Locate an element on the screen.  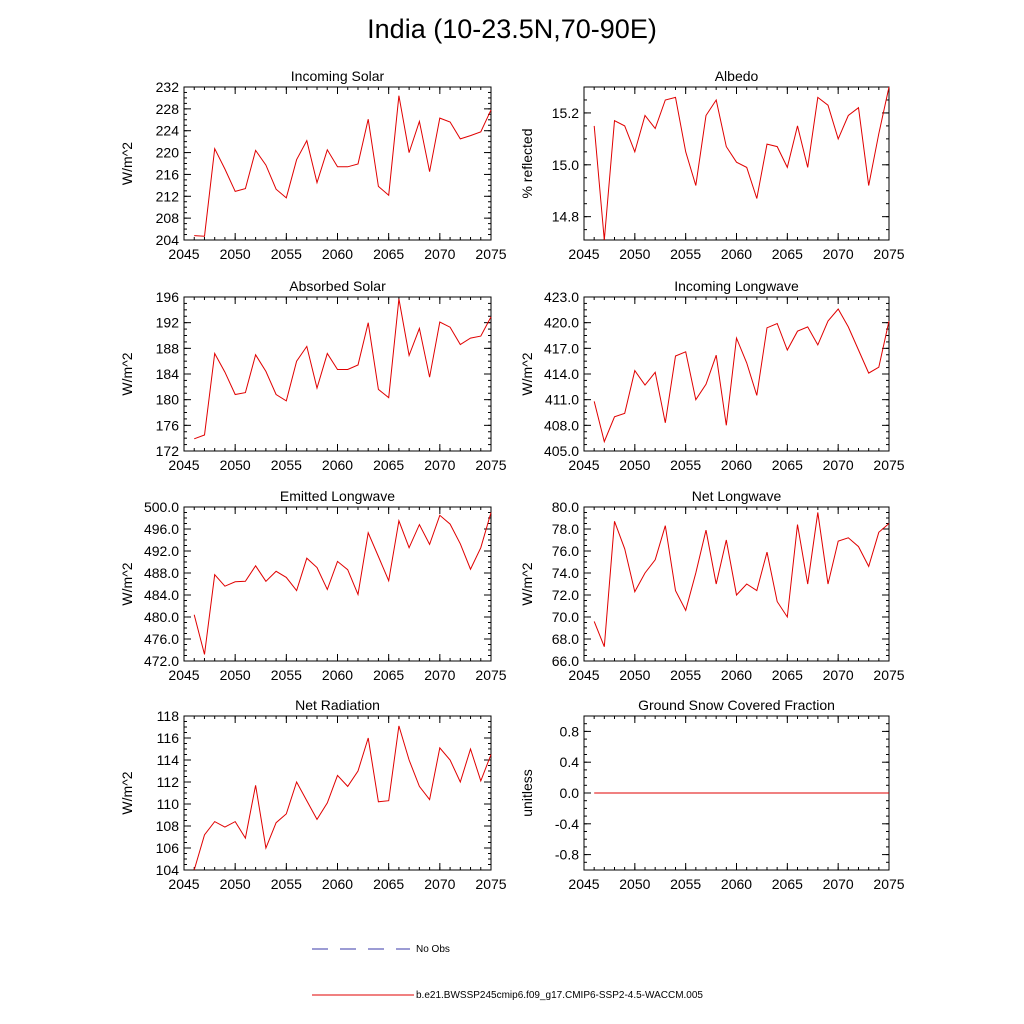
y-tick-label: -0.8 is located at coordinates (567, 855).